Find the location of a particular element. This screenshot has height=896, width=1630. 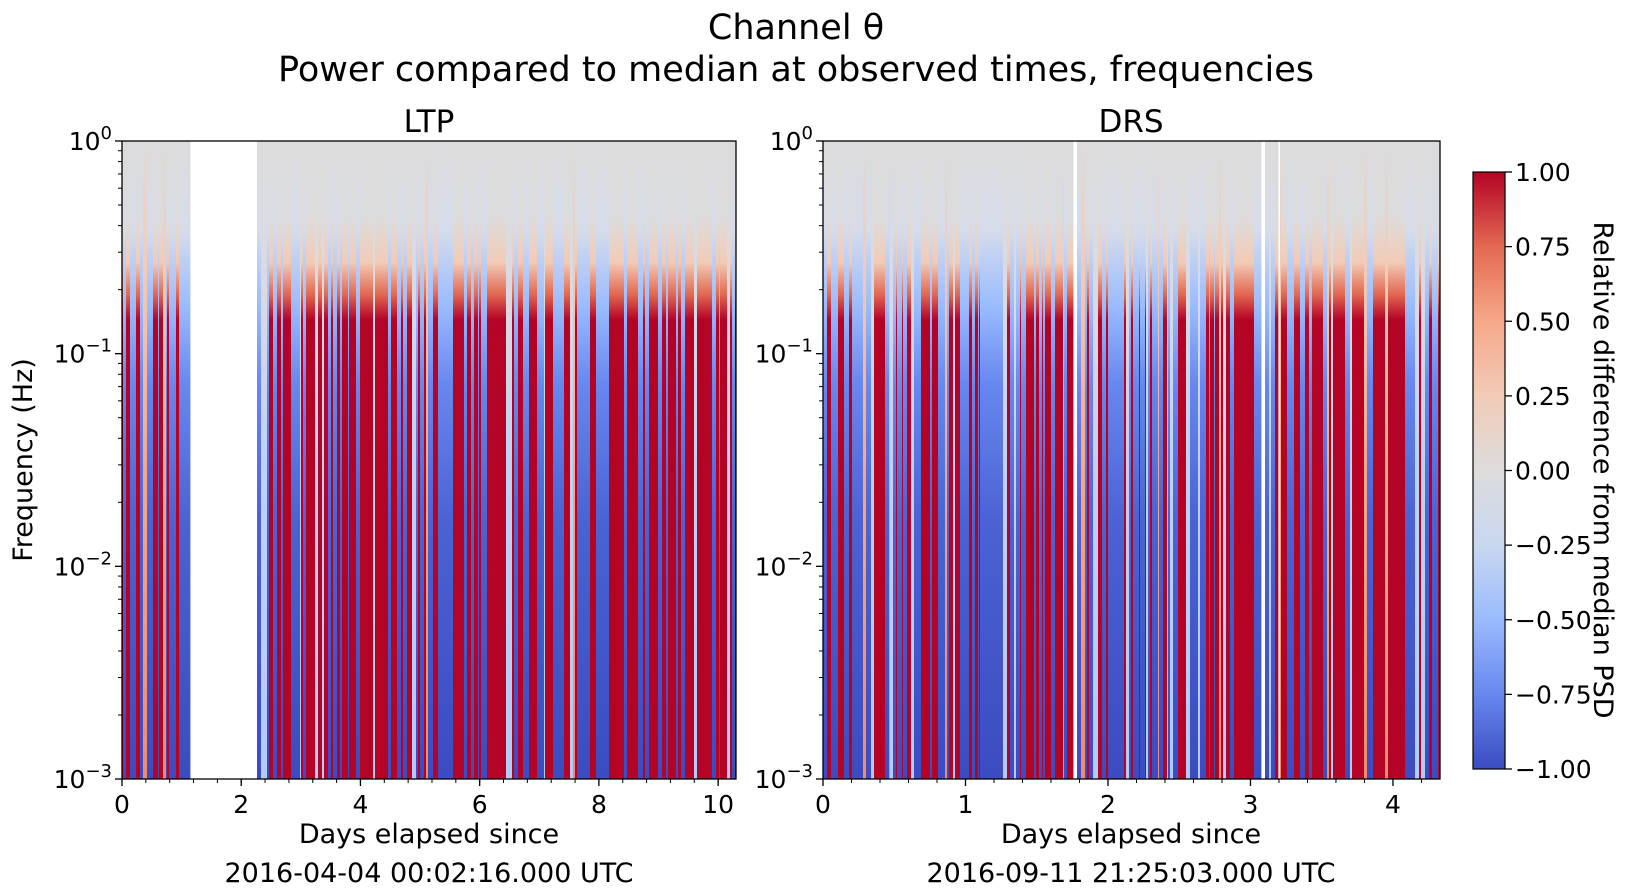

colorbar-tick-label: −1.00 is located at coordinates (1553, 769).